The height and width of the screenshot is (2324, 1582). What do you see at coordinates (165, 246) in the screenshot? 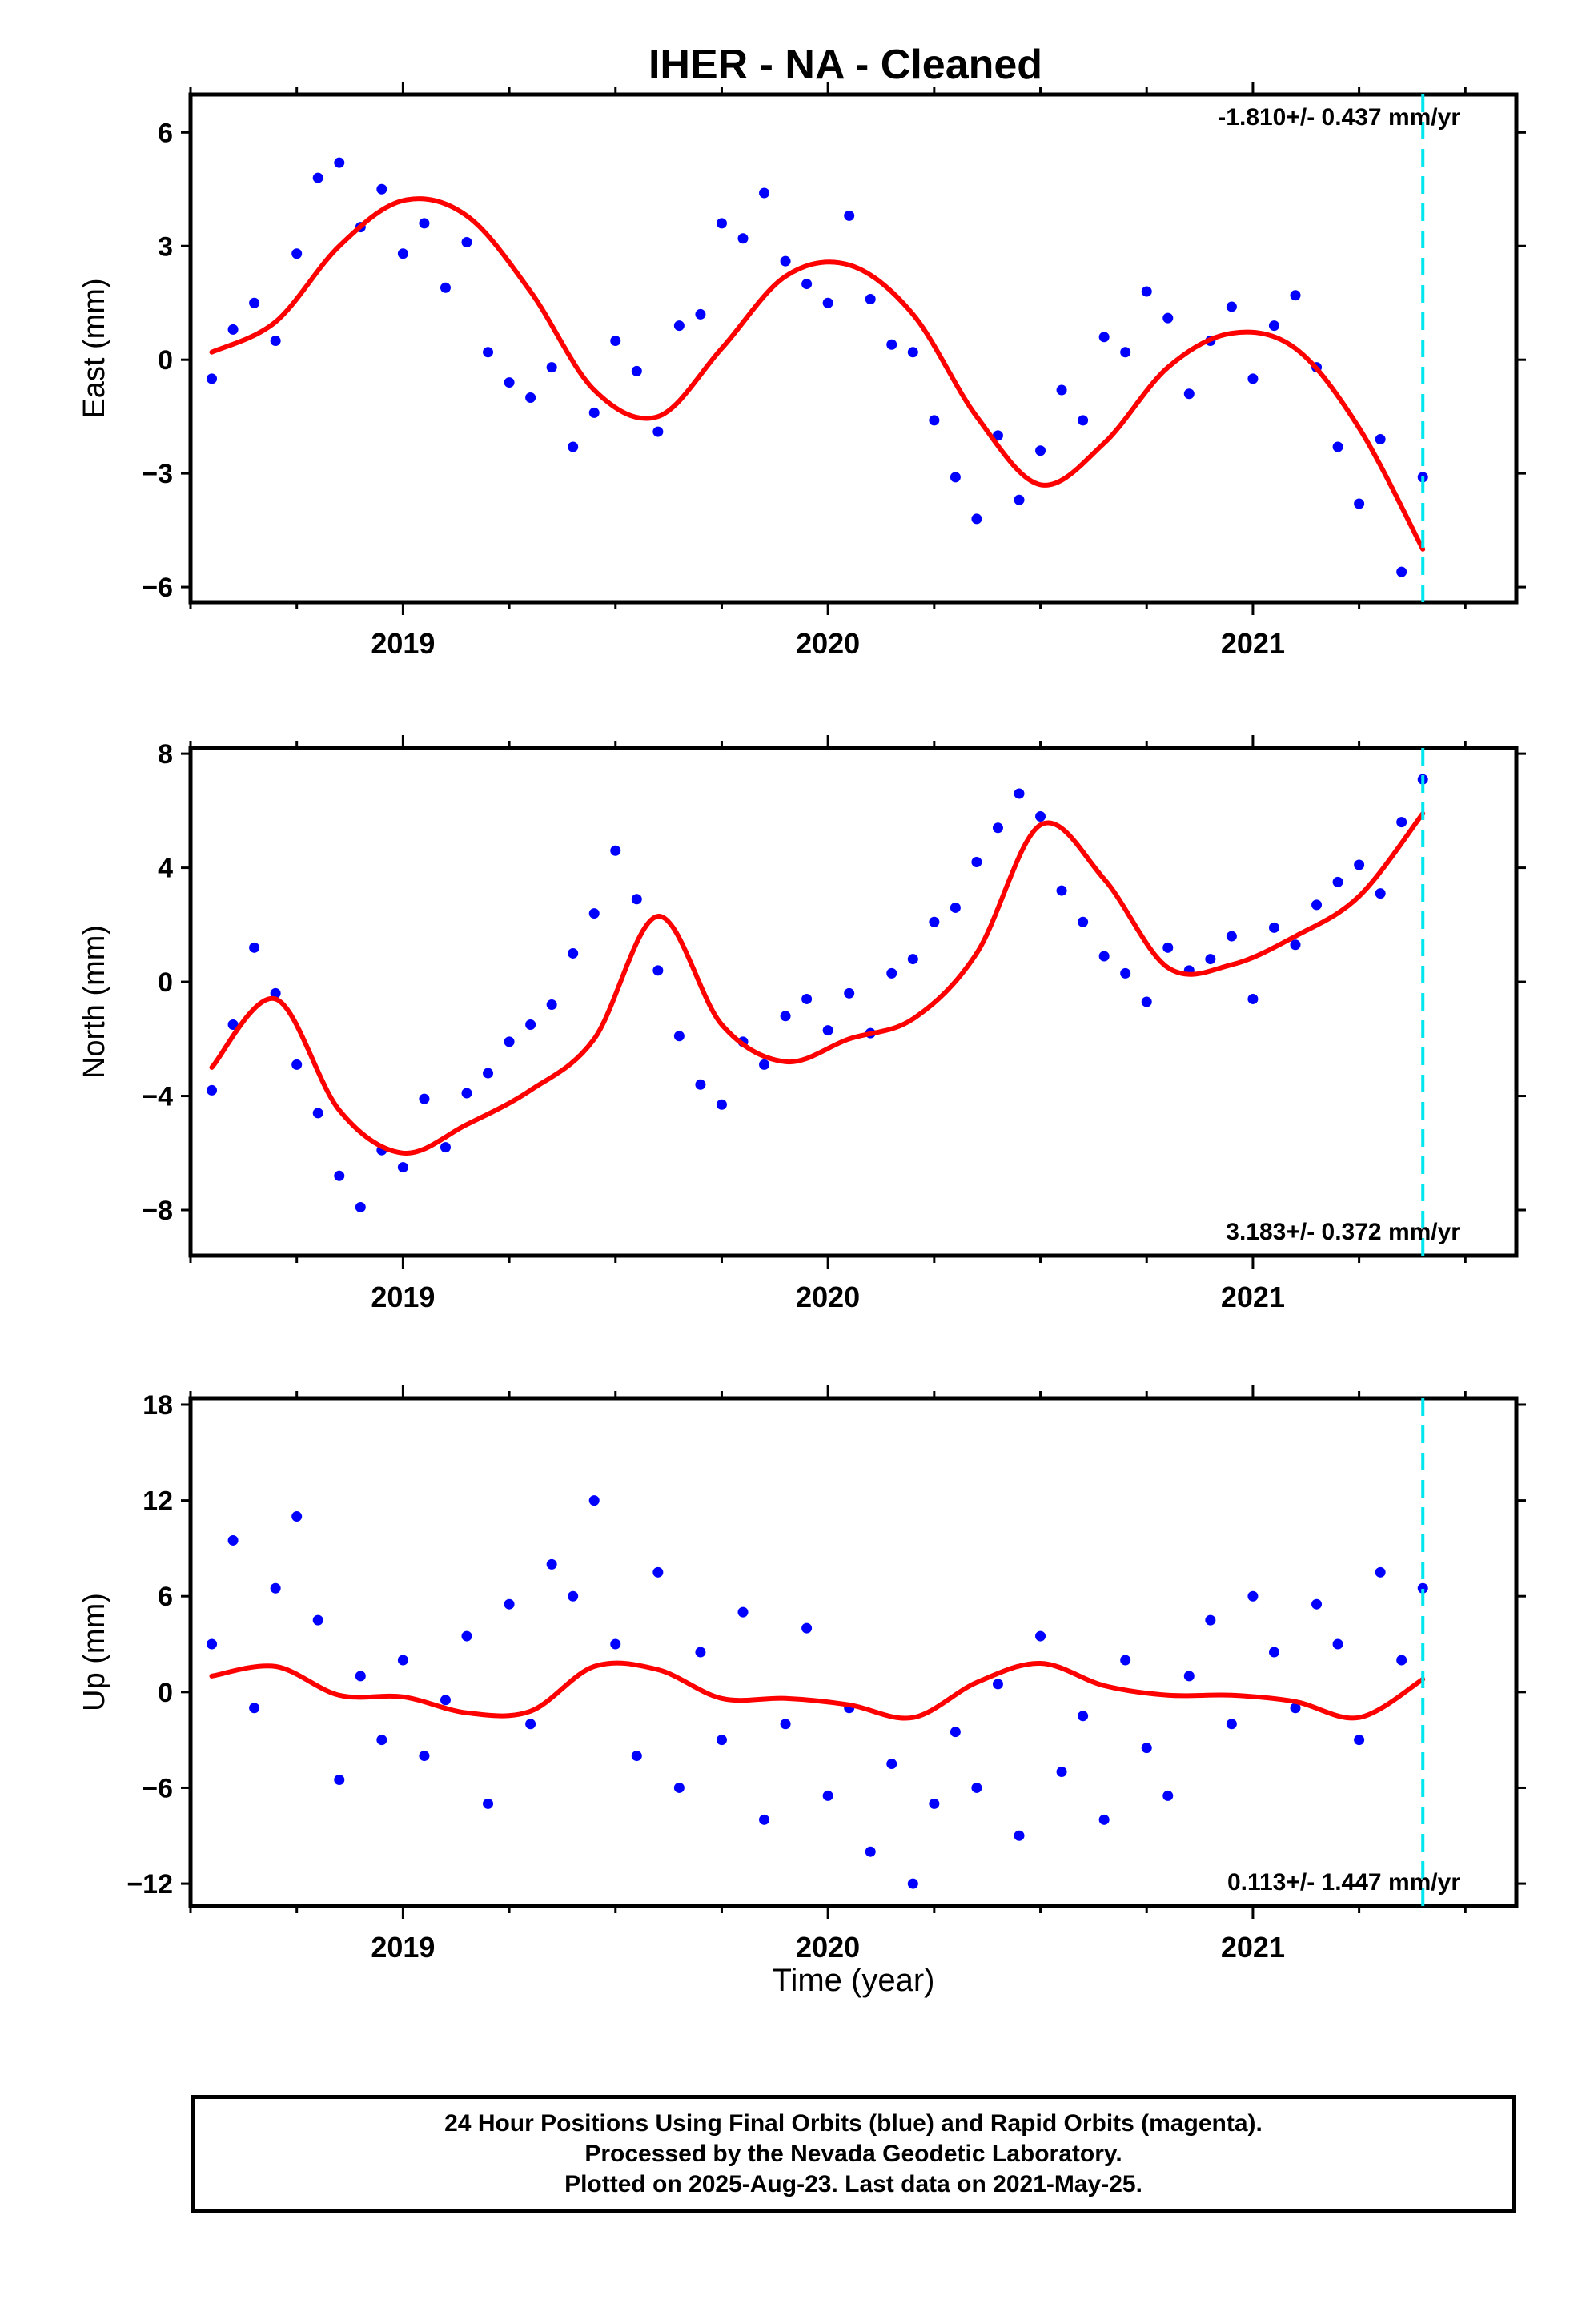
I see `y-tick-label: 3` at bounding box center [165, 246].